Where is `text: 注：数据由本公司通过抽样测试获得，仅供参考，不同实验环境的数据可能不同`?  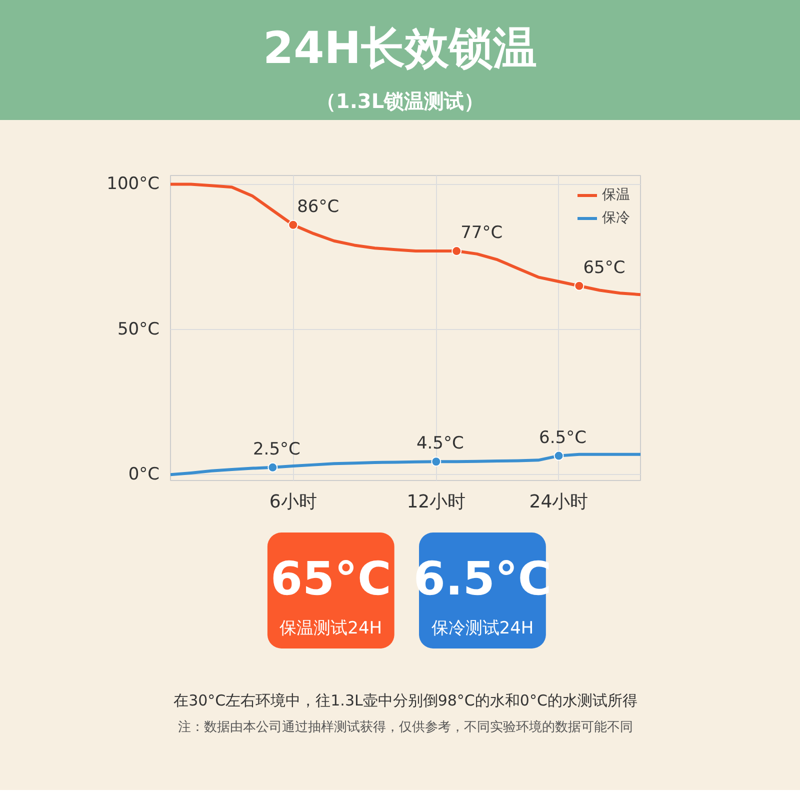
text: 注：数据由本公司通过抽样测试获得，仅供参考，不同实验环境的数据可能不同 is located at coordinates (405, 727).